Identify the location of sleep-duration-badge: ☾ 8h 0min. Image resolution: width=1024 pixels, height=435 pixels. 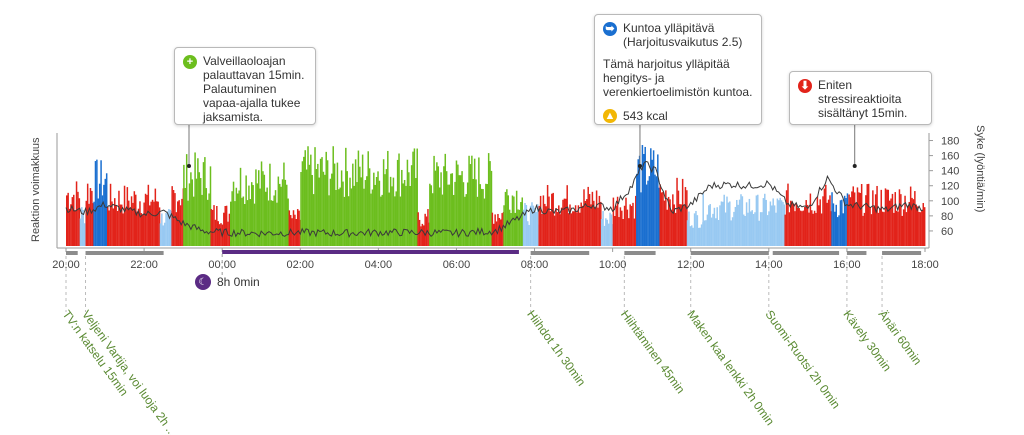
(227, 282).